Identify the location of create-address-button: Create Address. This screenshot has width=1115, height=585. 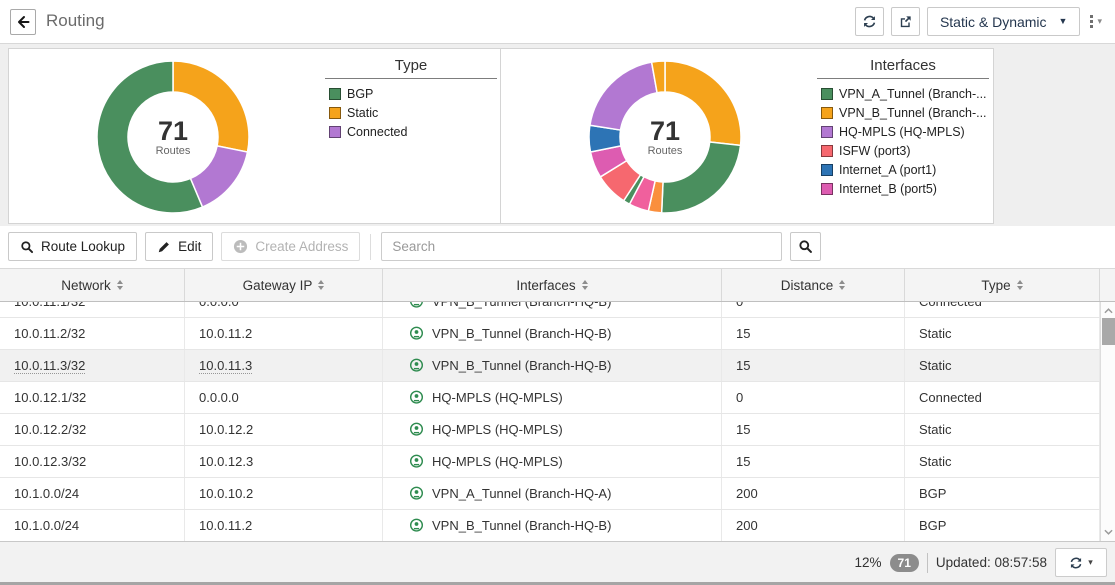
(291, 246).